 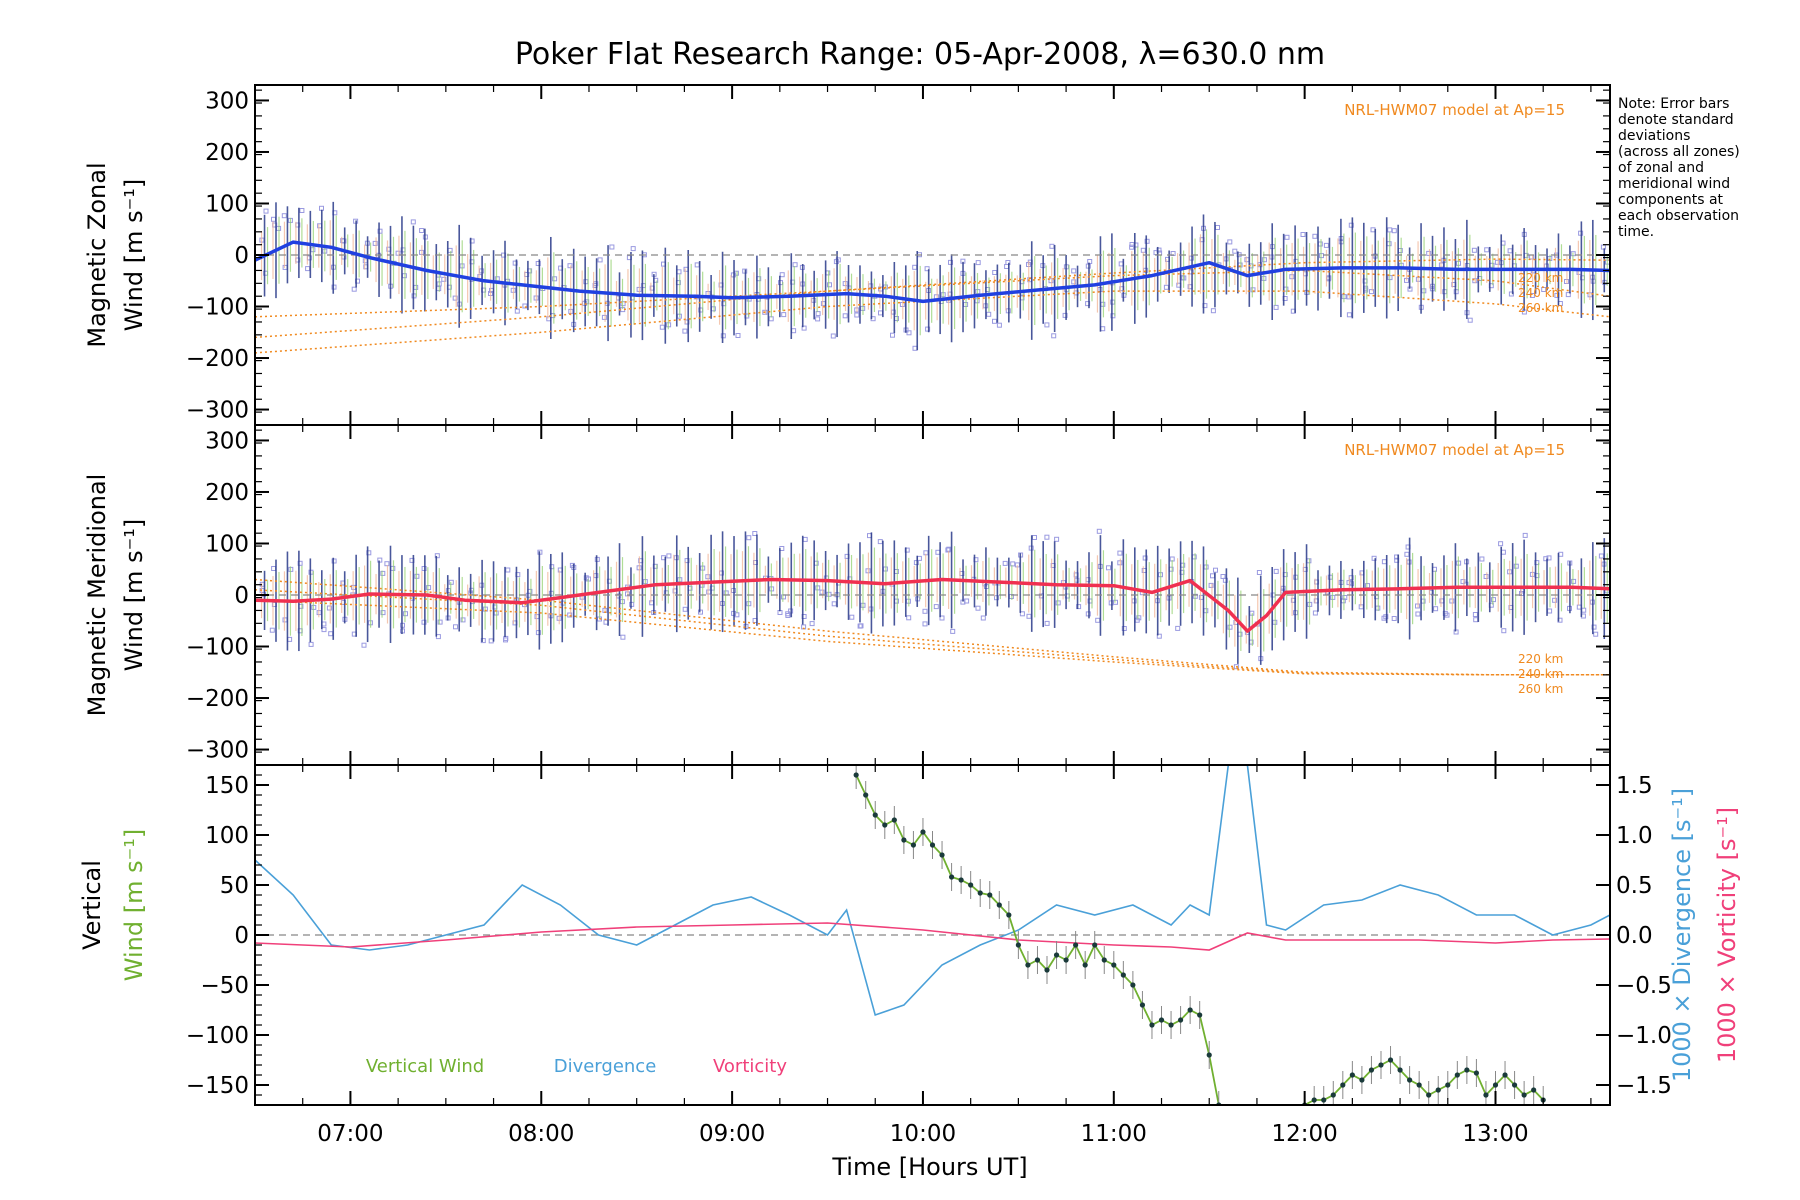 What do you see at coordinates (241, 256) in the screenshot?
I see `y-tick-label: 0` at bounding box center [241, 256].